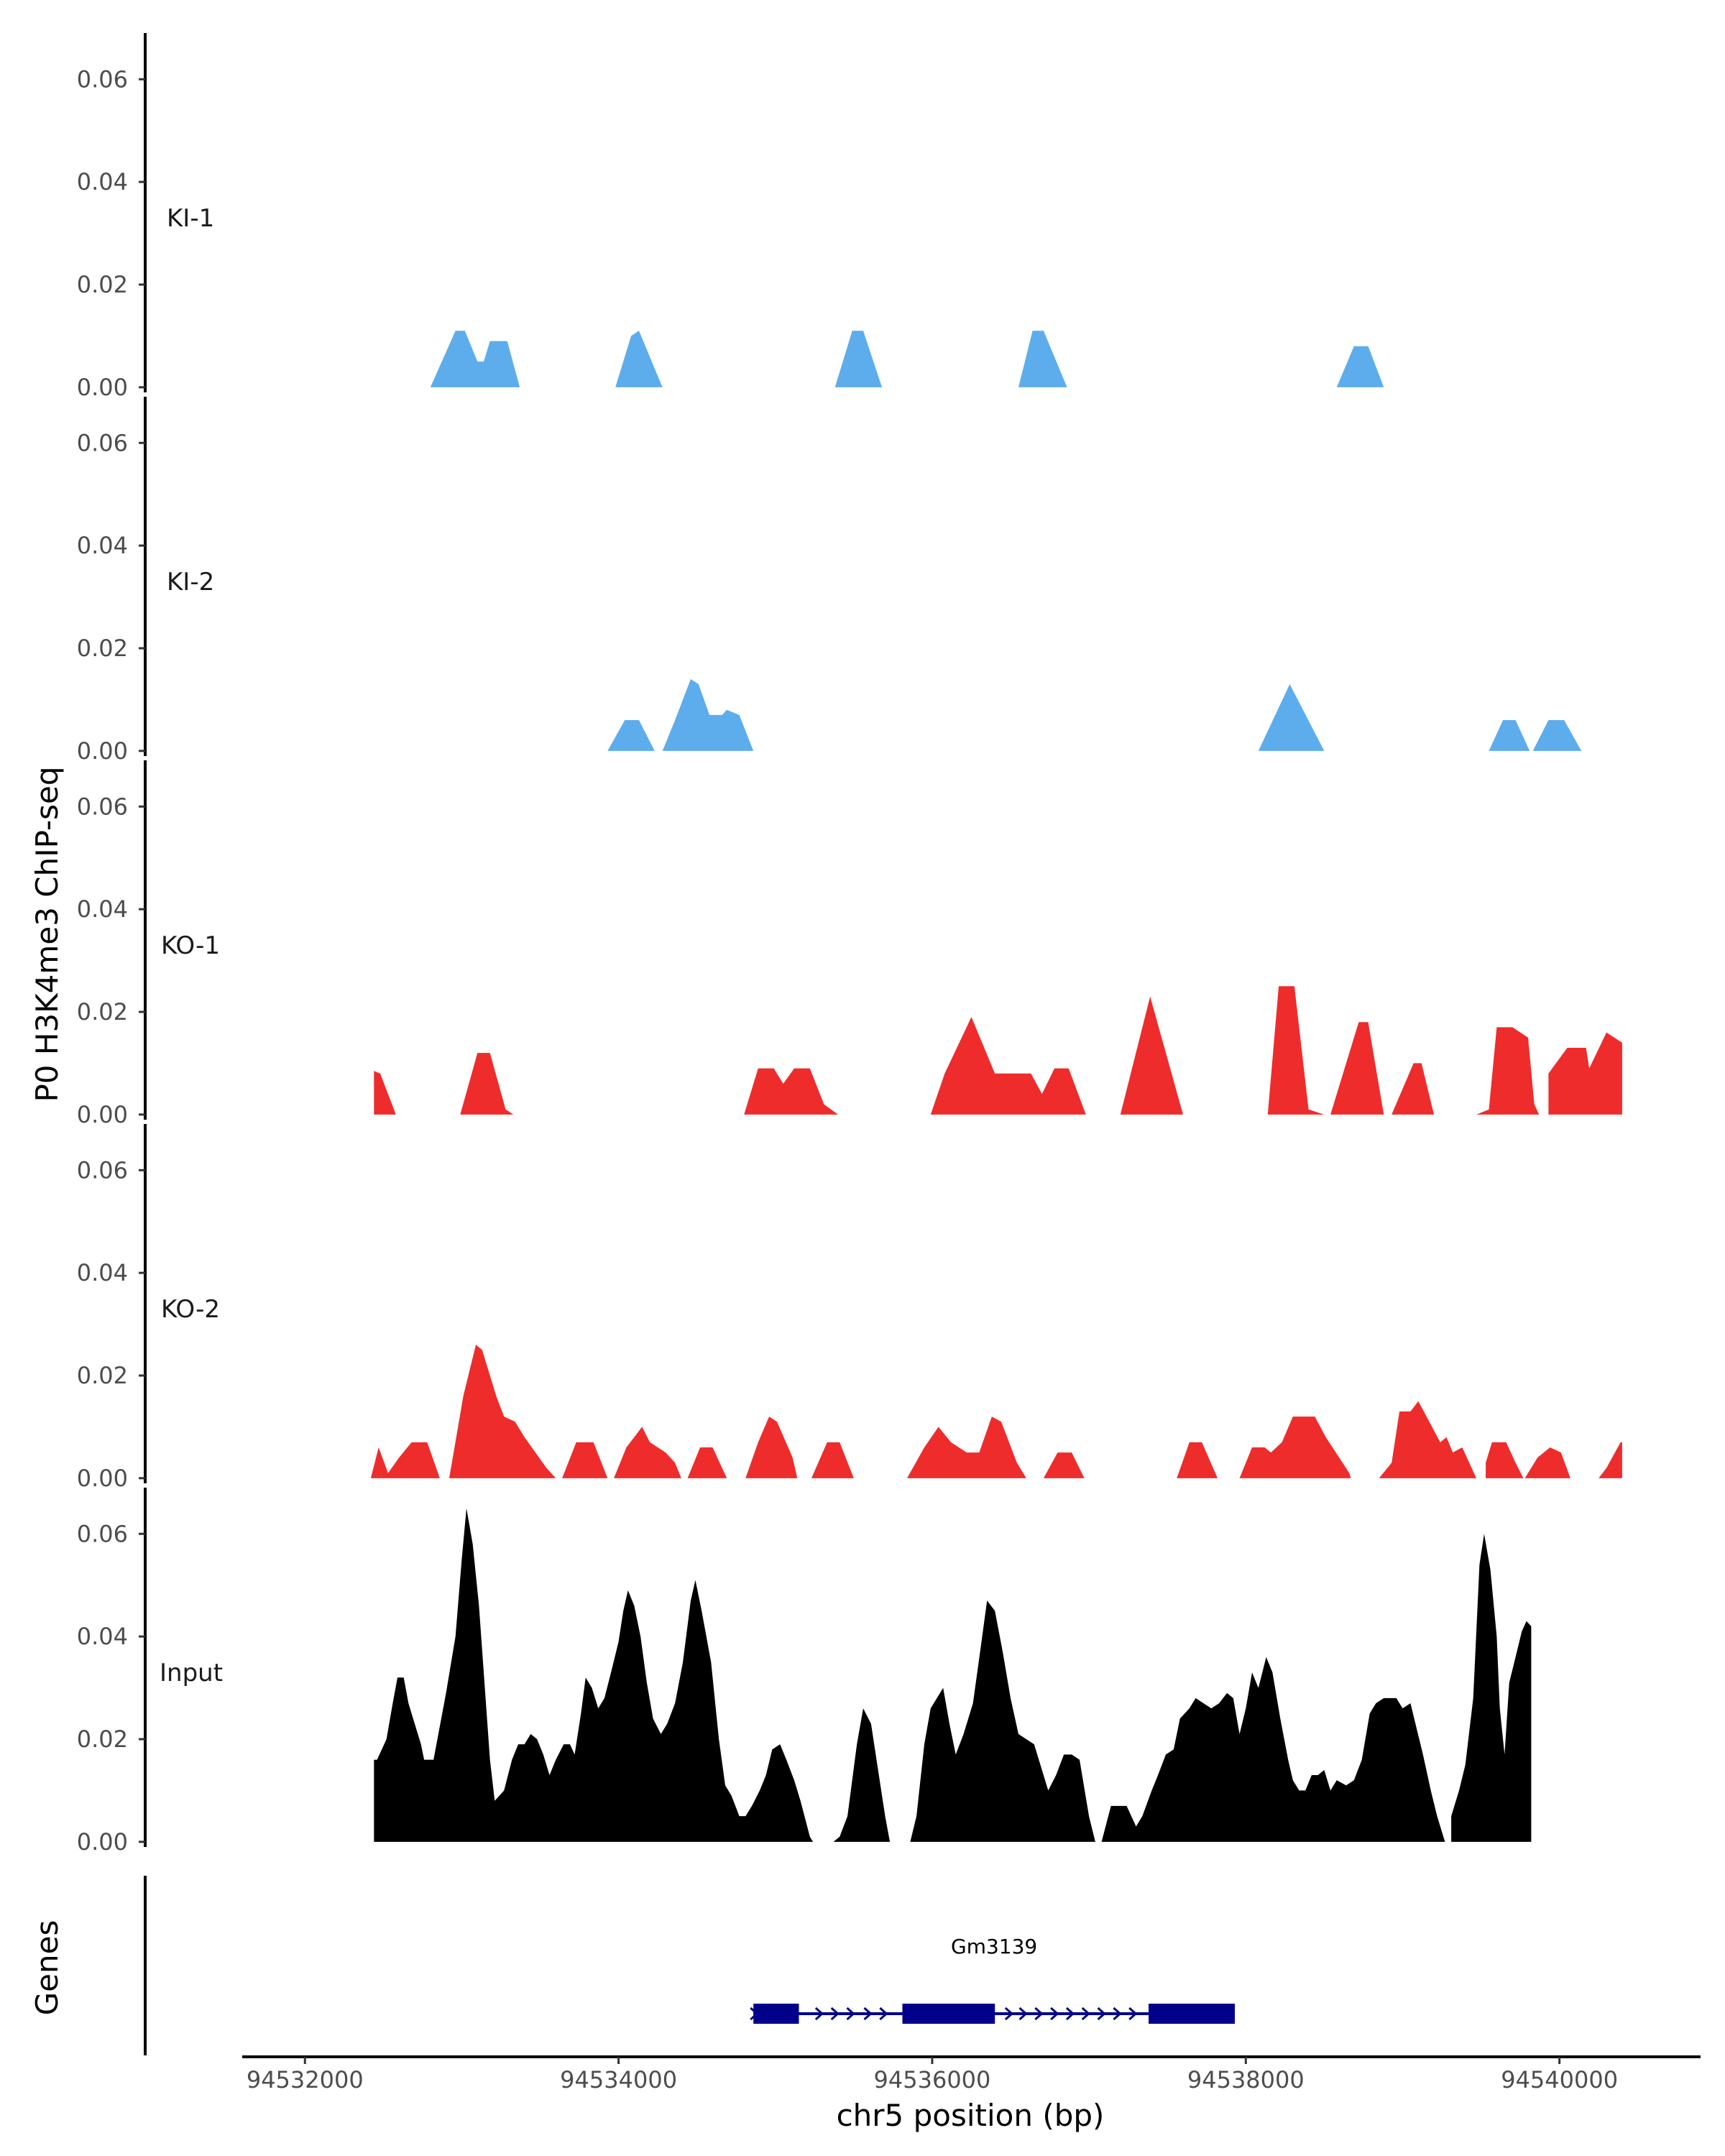  What do you see at coordinates (829, 581) in the screenshot?
I see `track-panel-ki-2: 0.00 0.02 0.04 0.06 KI-2` at bounding box center [829, 581].